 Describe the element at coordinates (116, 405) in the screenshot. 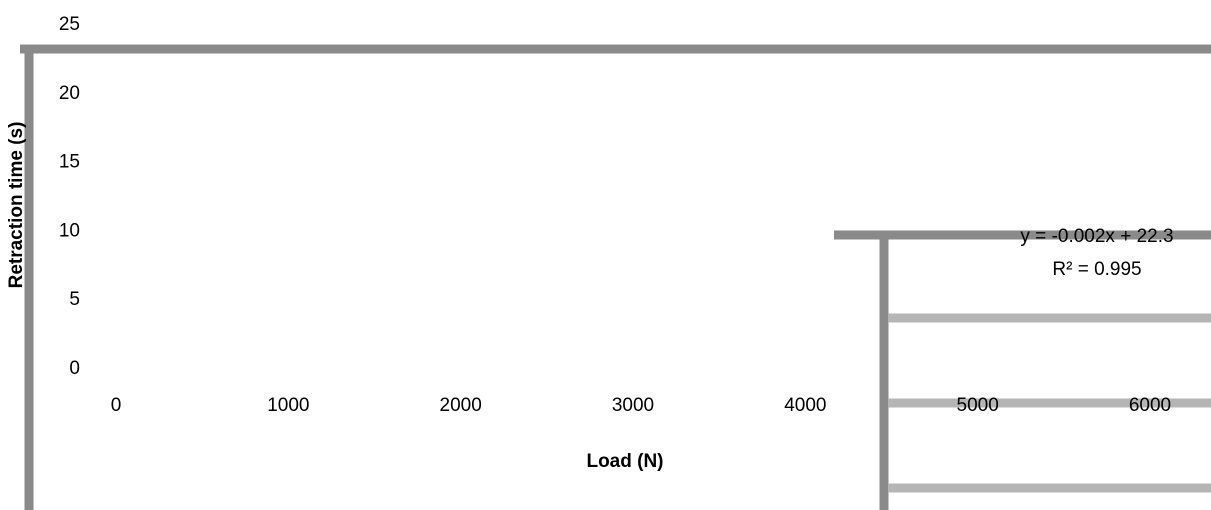

I see `x-tick-label: 0` at that location.